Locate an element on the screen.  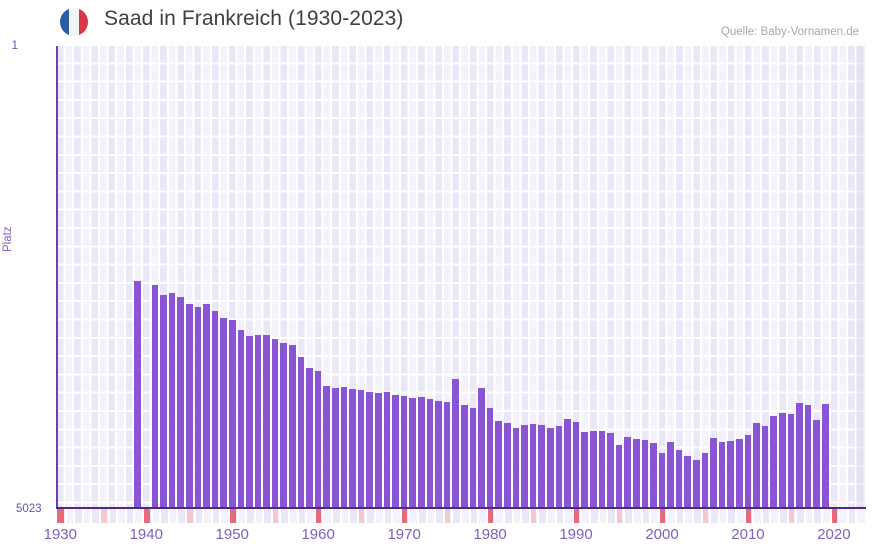
bar-1949 is located at coordinates (223, 412).